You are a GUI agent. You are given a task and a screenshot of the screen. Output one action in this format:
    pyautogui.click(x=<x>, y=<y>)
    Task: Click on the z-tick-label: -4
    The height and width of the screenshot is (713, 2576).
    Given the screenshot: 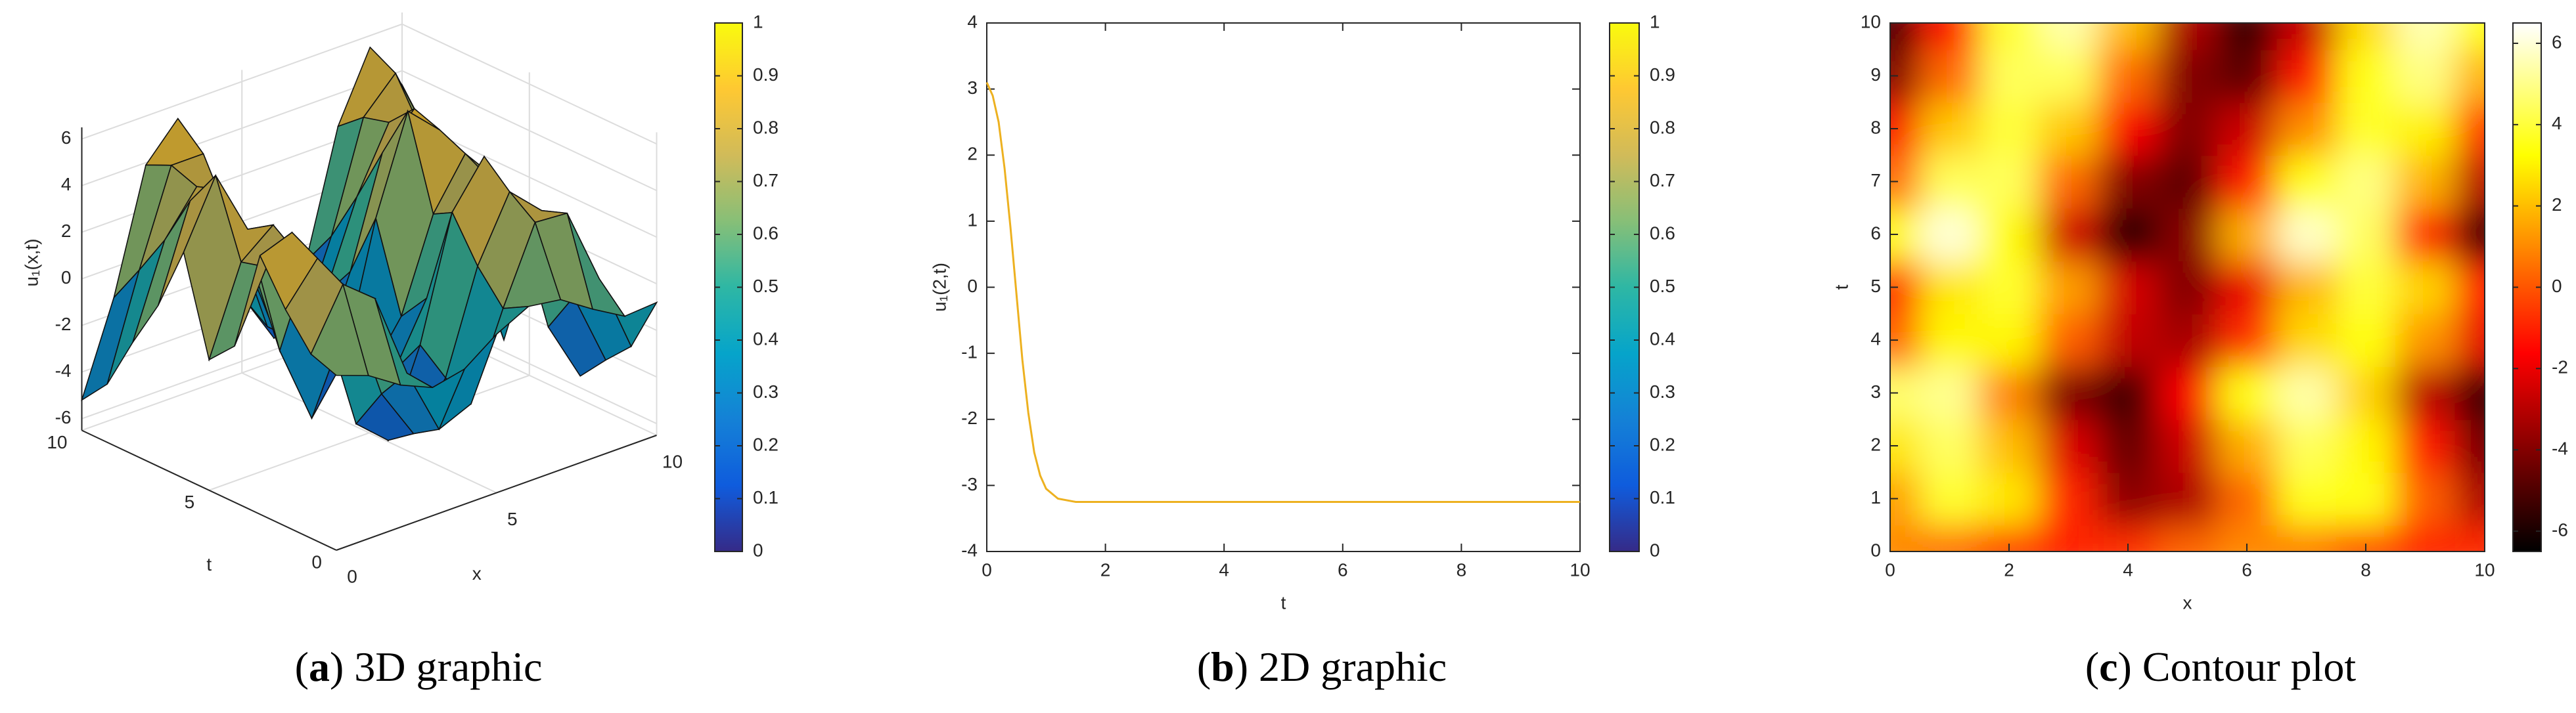 What is the action you would take?
    pyautogui.click(x=63, y=370)
    